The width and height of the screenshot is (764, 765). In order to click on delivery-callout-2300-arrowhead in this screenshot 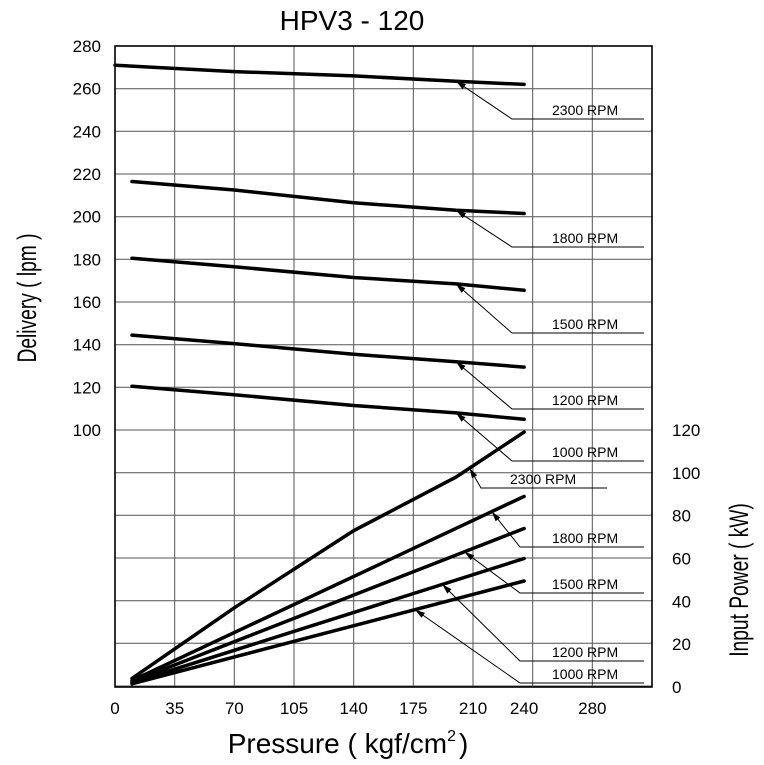, I will do `click(461, 85)`.